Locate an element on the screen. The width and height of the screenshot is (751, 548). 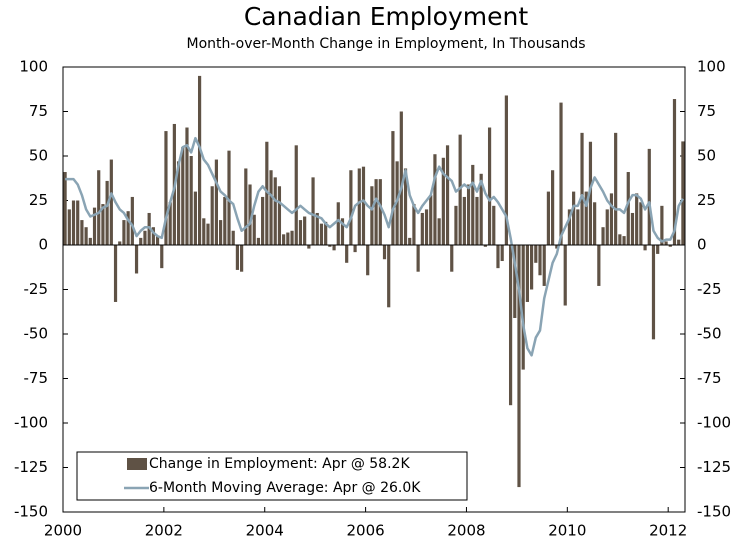
y-tick-label: -150 is located at coordinates (31, 512).